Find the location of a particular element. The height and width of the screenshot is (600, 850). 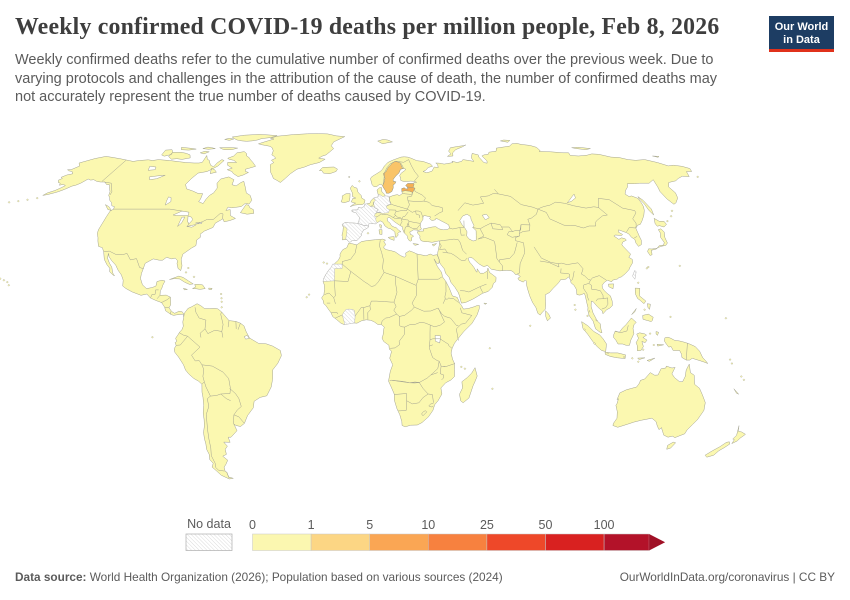

svg-text: 10 is located at coordinates (428, 525).